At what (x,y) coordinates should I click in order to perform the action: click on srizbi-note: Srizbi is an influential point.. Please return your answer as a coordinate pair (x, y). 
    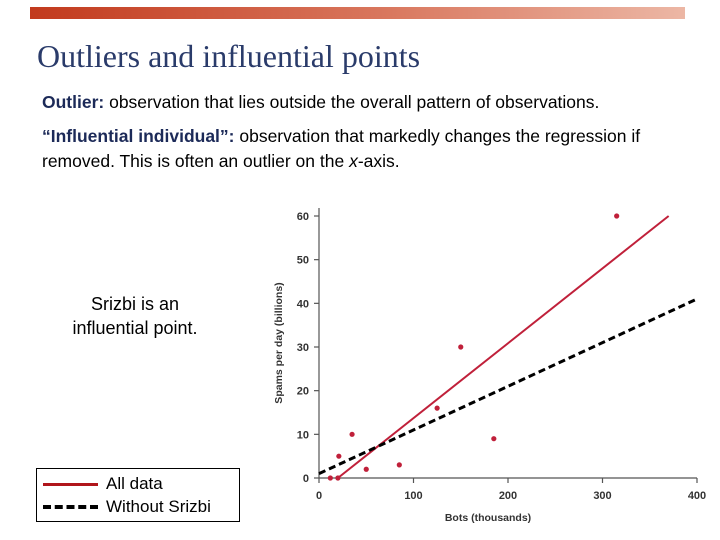
    Looking at the image, I should click on (135, 316).